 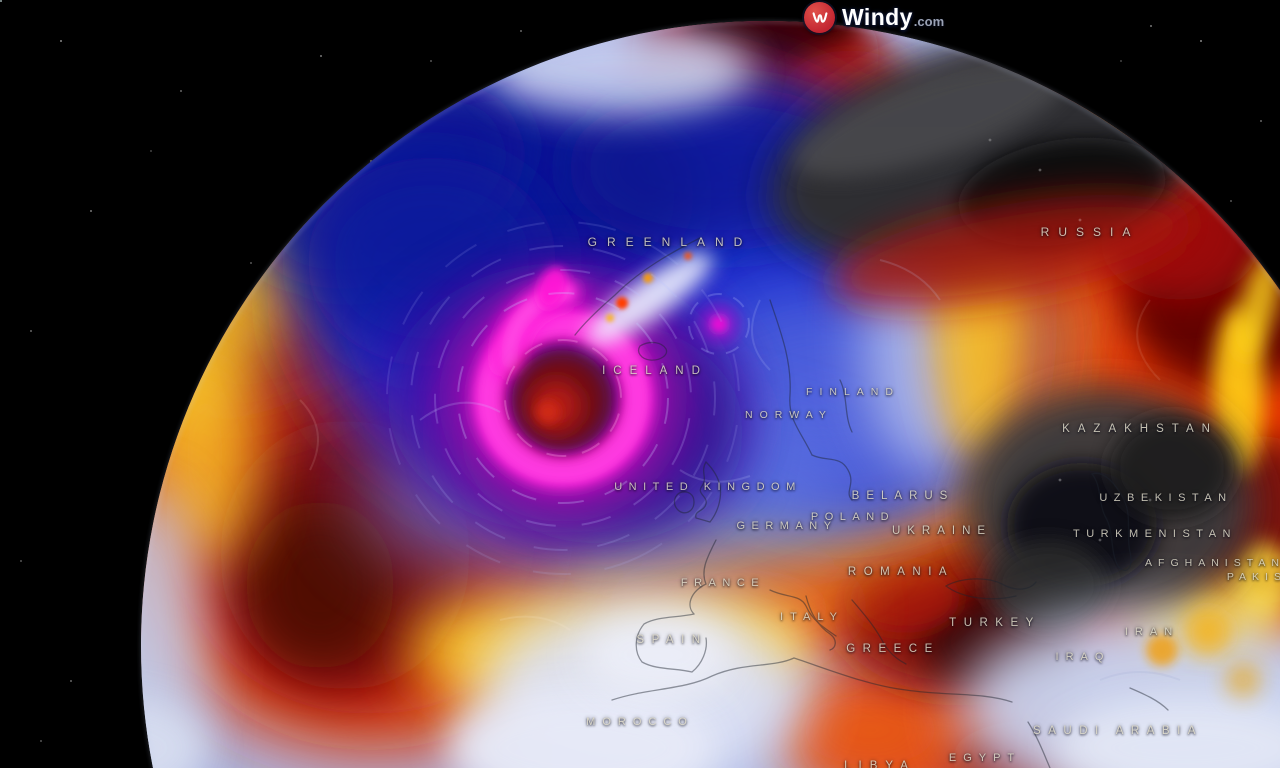 What do you see at coordinates (1090, 232) in the screenshot?
I see `map-label-russia: Russia` at bounding box center [1090, 232].